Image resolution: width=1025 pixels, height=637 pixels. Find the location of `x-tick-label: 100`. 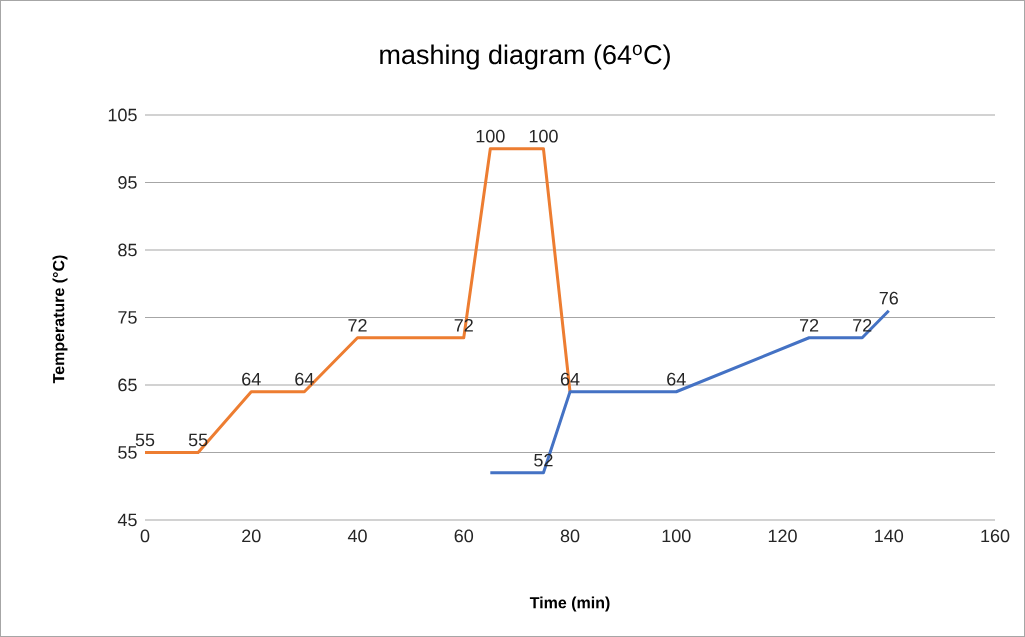

x-tick-label: 100 is located at coordinates (676, 536).